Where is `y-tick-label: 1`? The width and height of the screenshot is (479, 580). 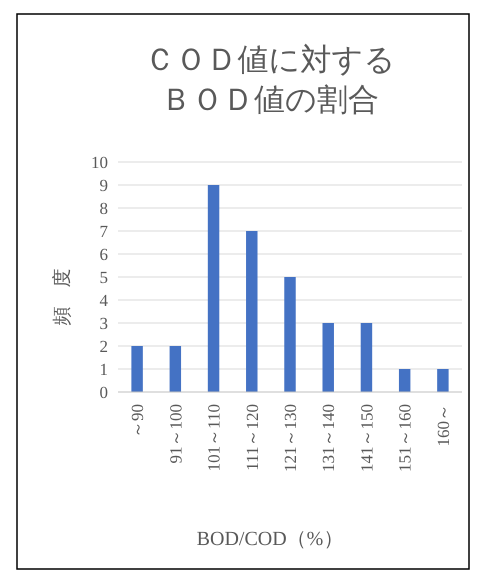
y-tick-label: 1 is located at coordinates (104, 369).